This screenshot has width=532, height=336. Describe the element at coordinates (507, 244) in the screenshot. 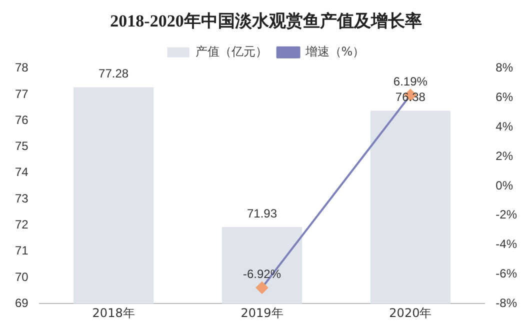

I see `y2-tick-label: -4%` at that location.